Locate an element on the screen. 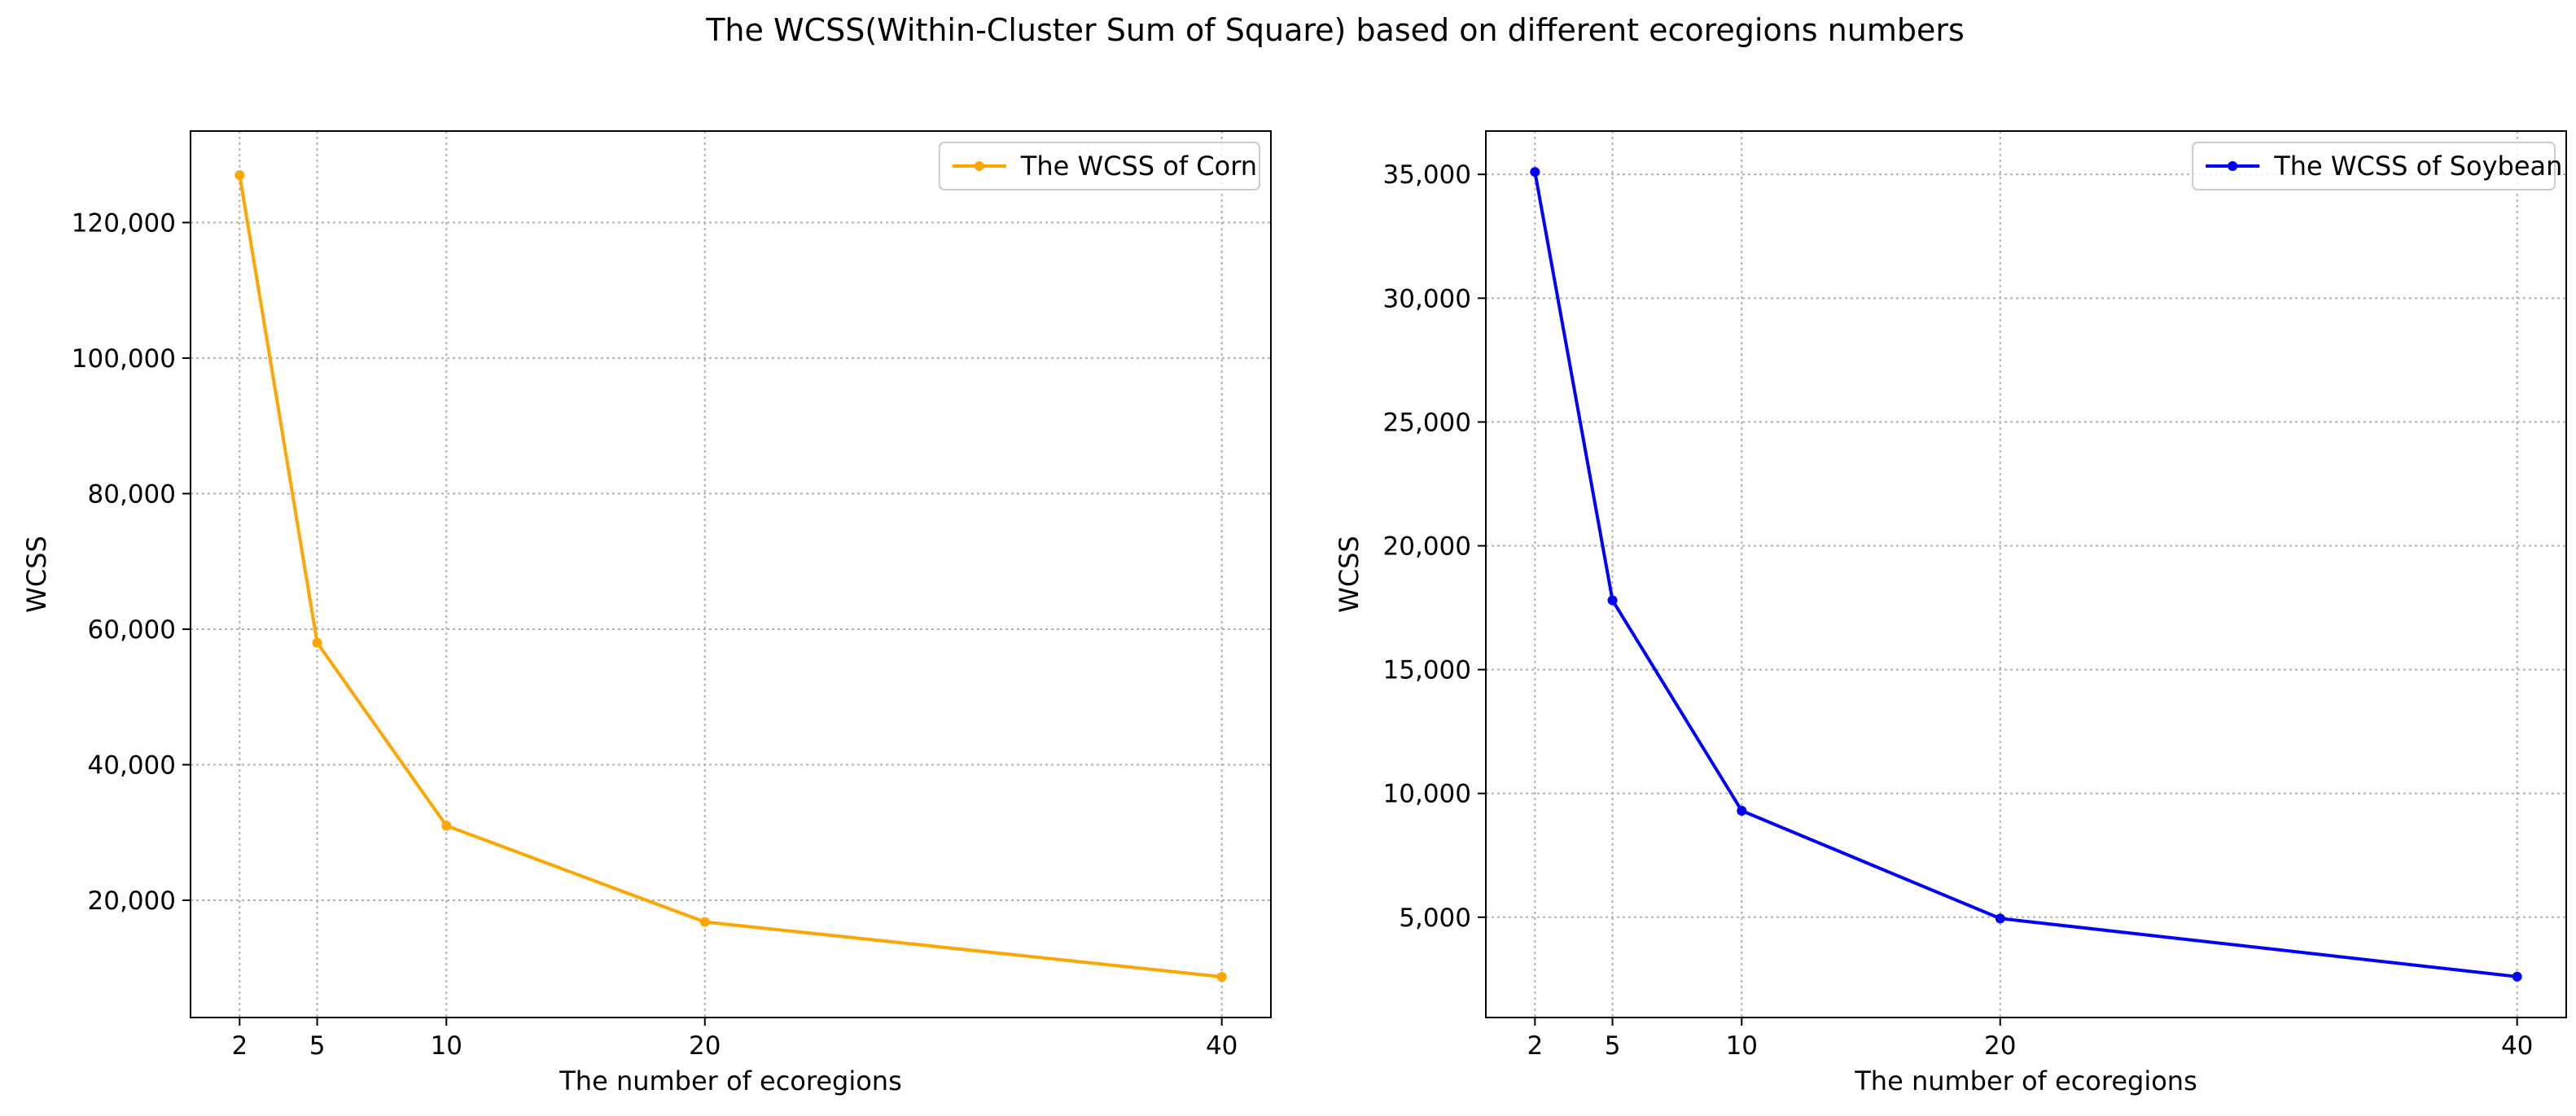  legend-label: The WCSS of Corn is located at coordinates (1138, 167).